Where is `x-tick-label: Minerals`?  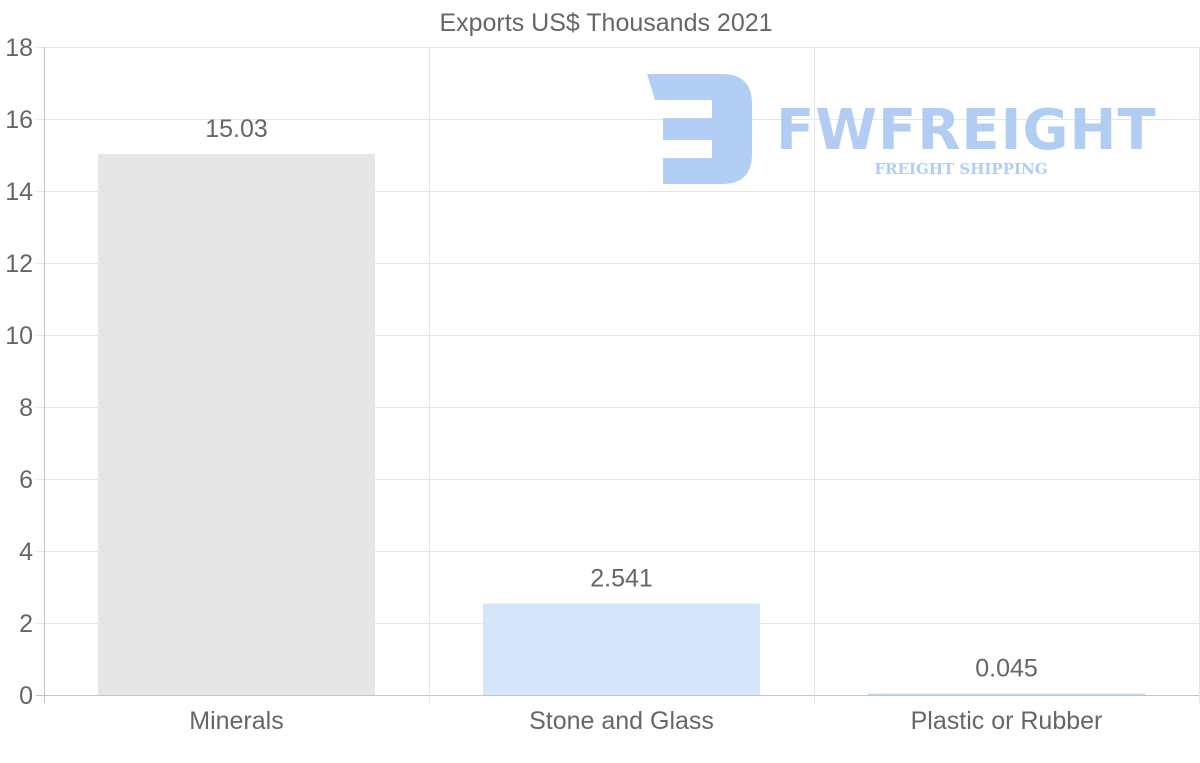
x-tick-label: Minerals is located at coordinates (236, 721).